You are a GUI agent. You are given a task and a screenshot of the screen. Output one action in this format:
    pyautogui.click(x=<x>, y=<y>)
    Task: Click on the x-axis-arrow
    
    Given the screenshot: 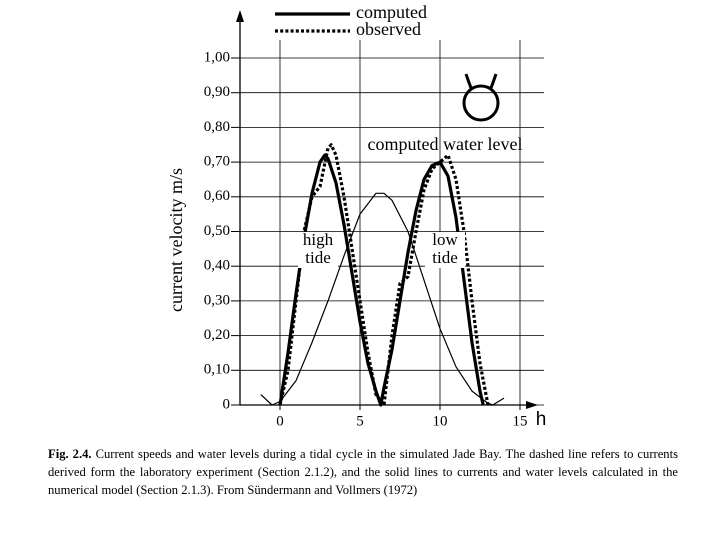 What is the action you would take?
    pyautogui.click(x=532, y=405)
    